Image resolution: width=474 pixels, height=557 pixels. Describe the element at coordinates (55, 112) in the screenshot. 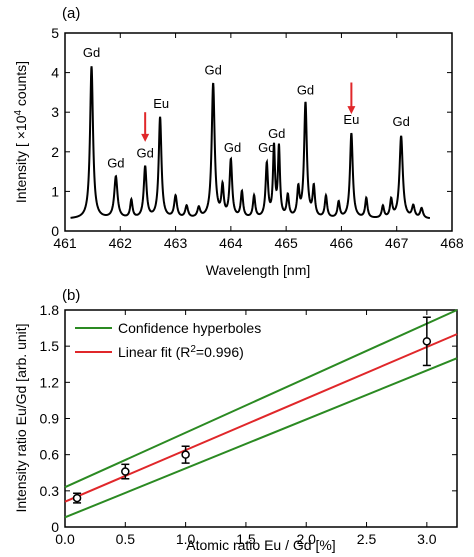

I see `y-tick-label: 3` at that location.